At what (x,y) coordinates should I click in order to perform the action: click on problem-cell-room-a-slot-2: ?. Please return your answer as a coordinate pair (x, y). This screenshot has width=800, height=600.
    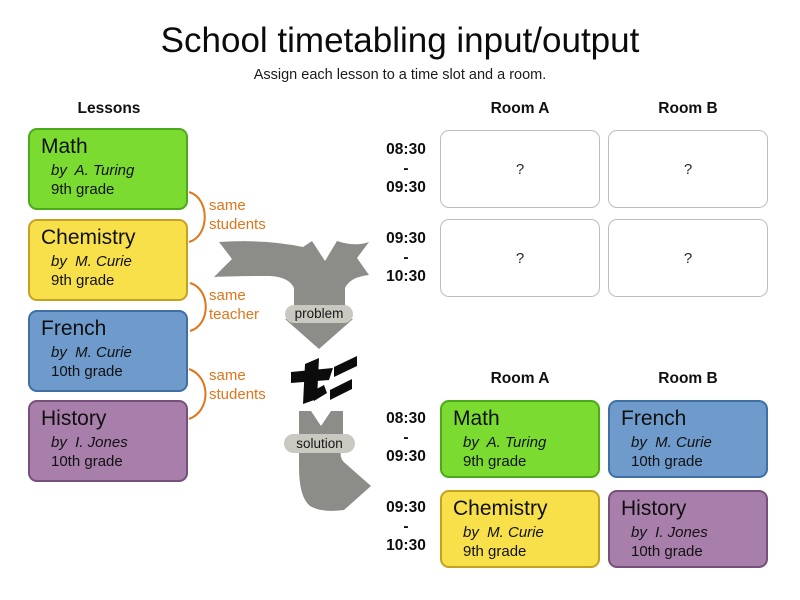
    Looking at the image, I should click on (520, 258).